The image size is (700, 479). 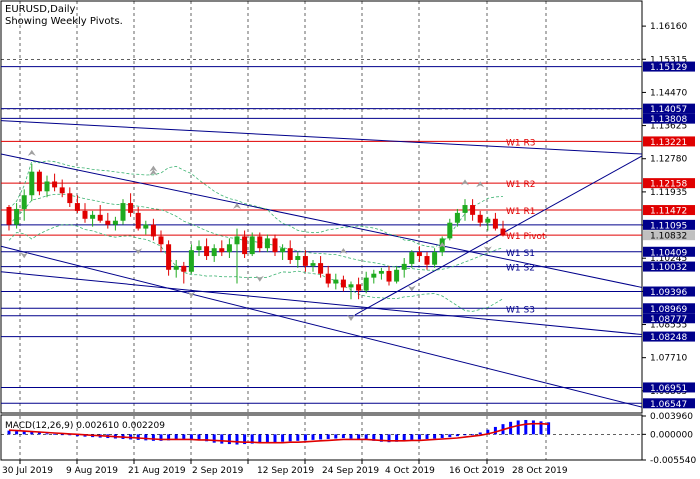 I want to click on price-box-label: 1.15129, so click(x=668, y=68).